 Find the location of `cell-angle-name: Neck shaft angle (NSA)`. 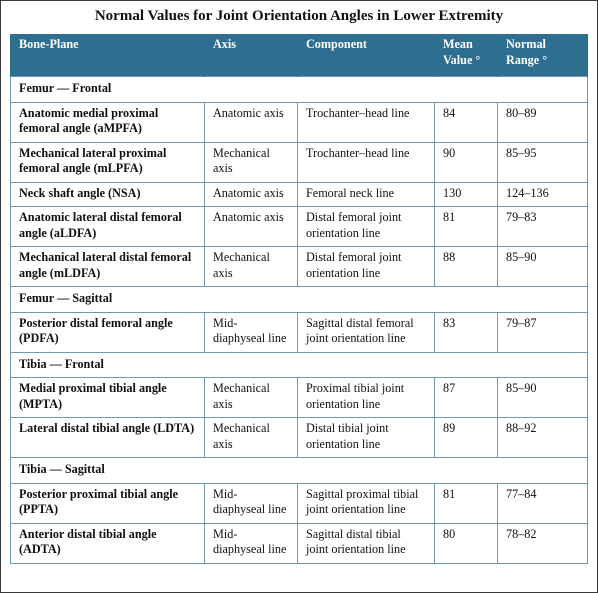

cell-angle-name: Neck shaft angle (NSA) is located at coordinates (107, 194).